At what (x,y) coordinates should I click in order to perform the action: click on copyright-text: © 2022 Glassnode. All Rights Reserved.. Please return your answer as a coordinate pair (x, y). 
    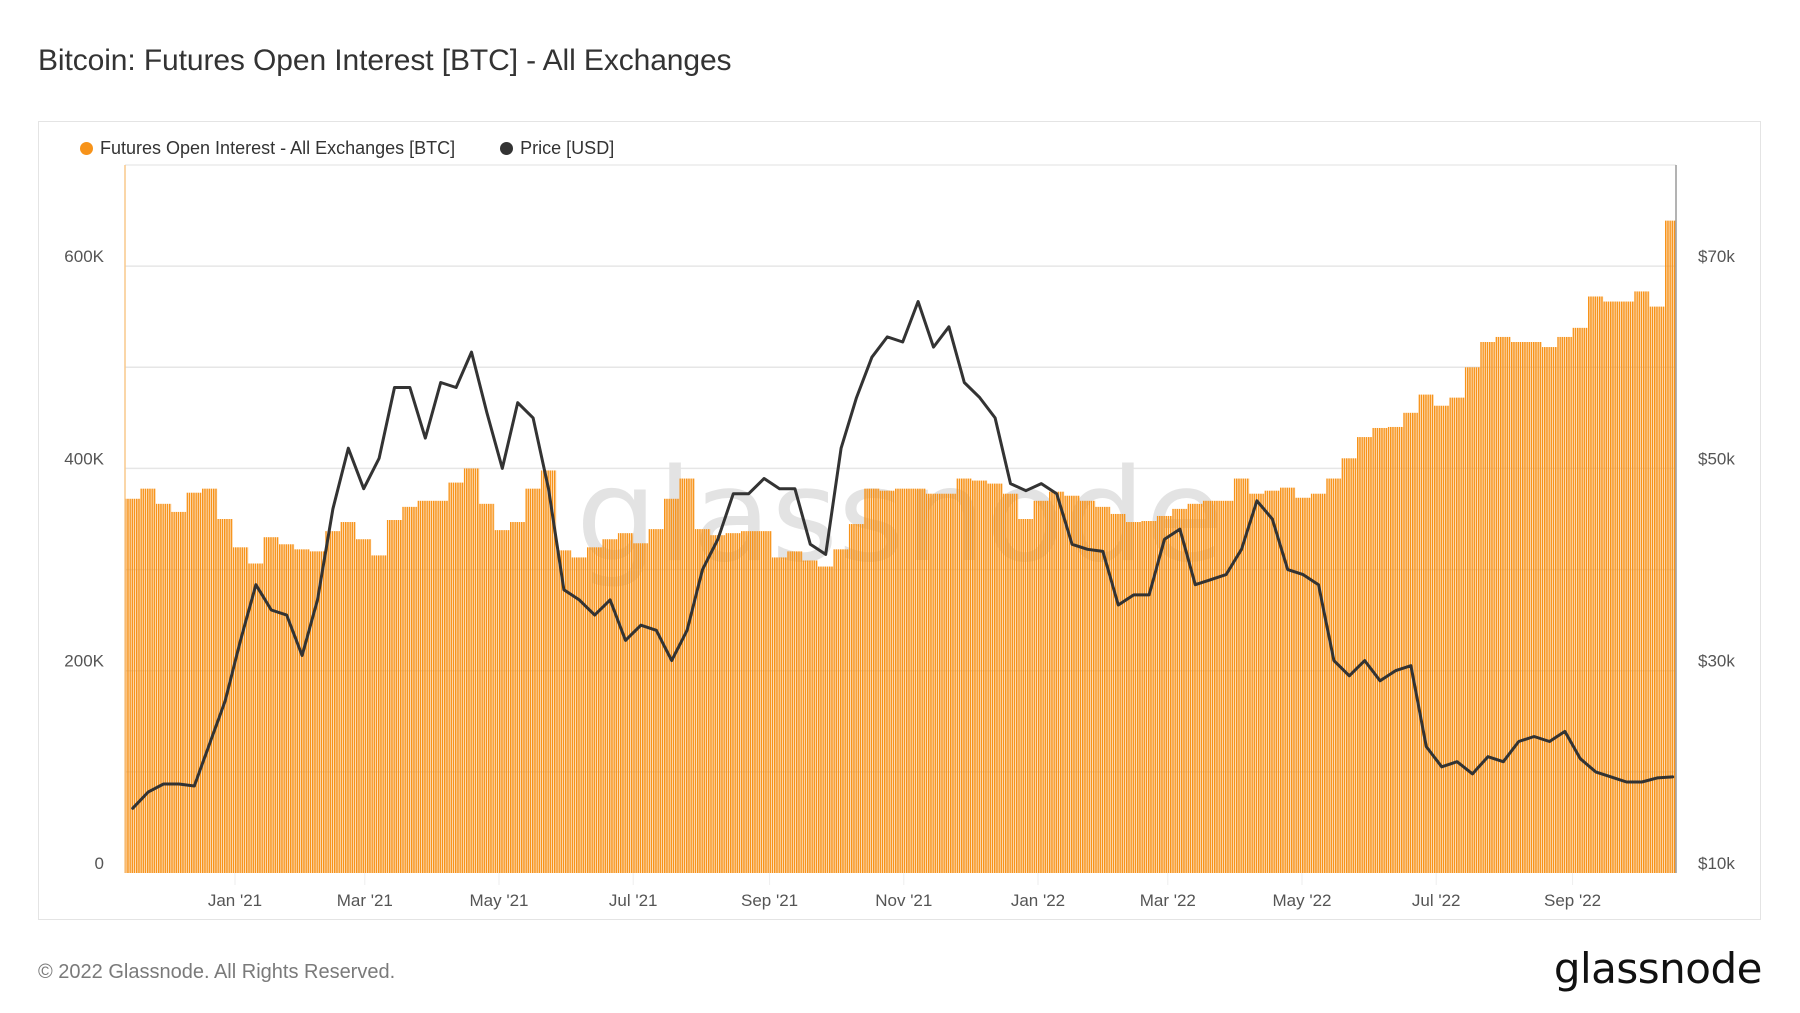
    Looking at the image, I should click on (217, 972).